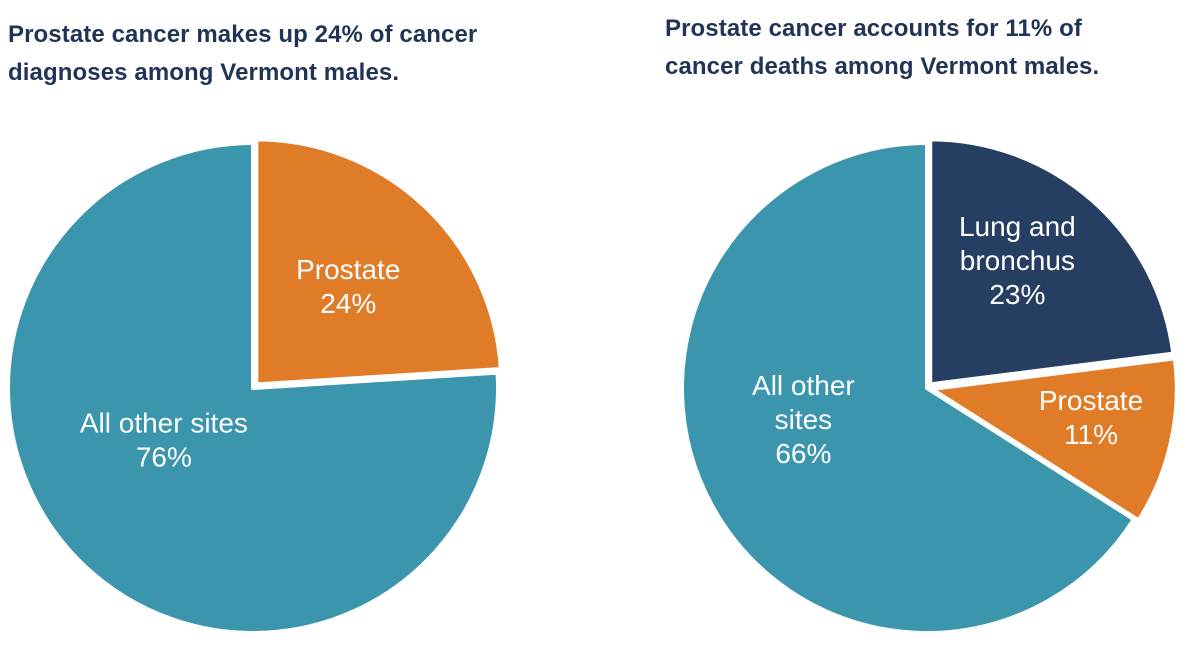 This screenshot has height=662, width=1190. Describe the element at coordinates (1017, 259) in the screenshot. I see `pie-slice-label-lung-and-bronchus: Lung and bronchus 23%` at that location.